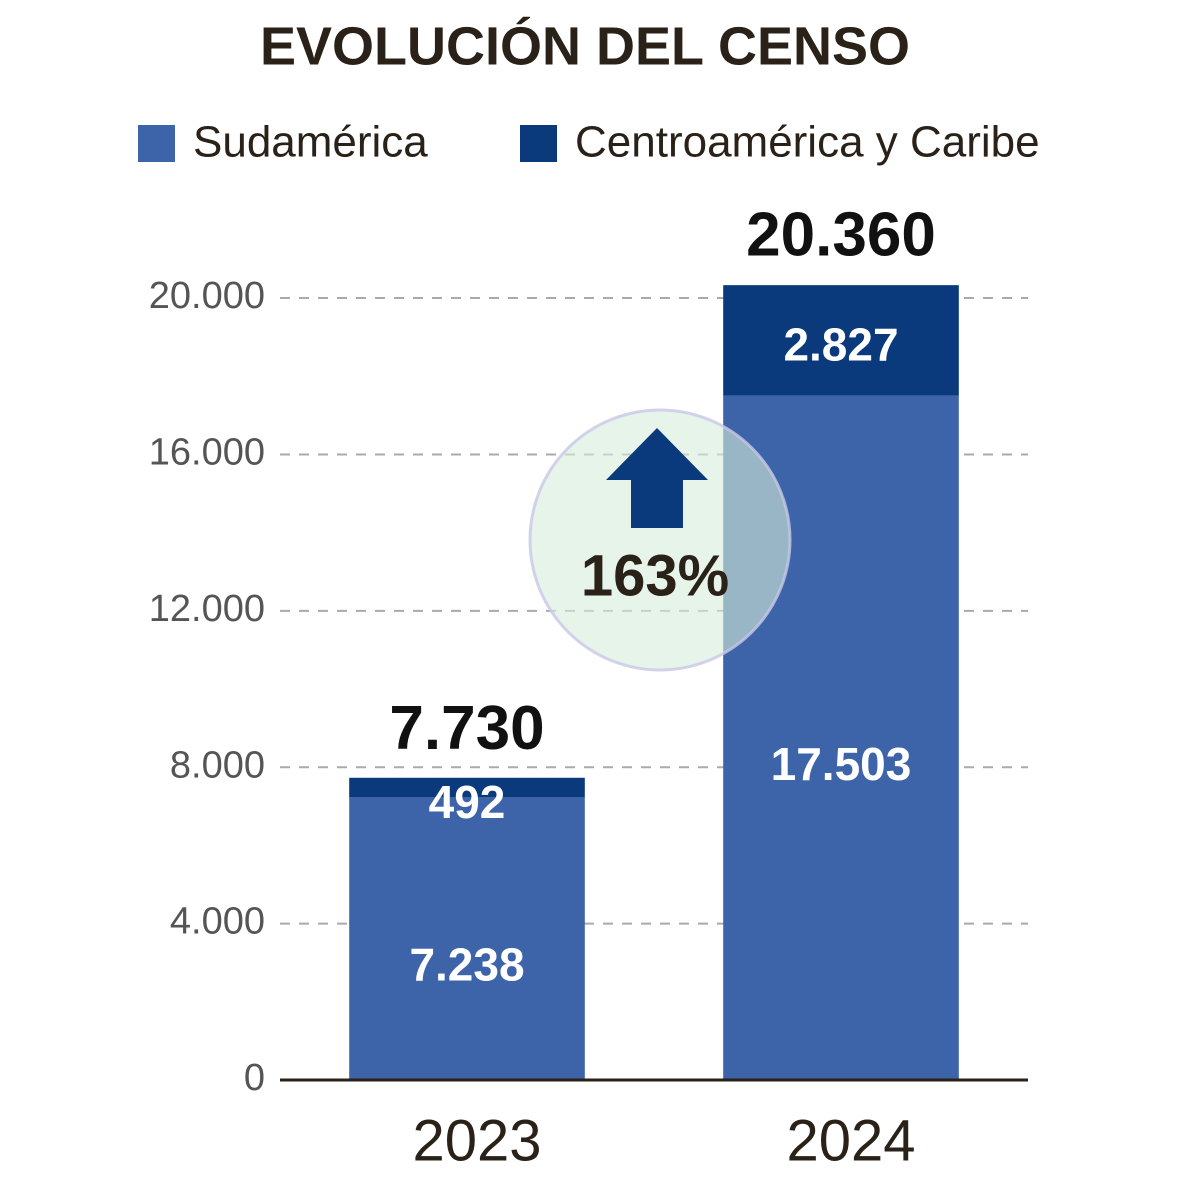  I want to click on x-tick-label: 2024, so click(850, 1140).